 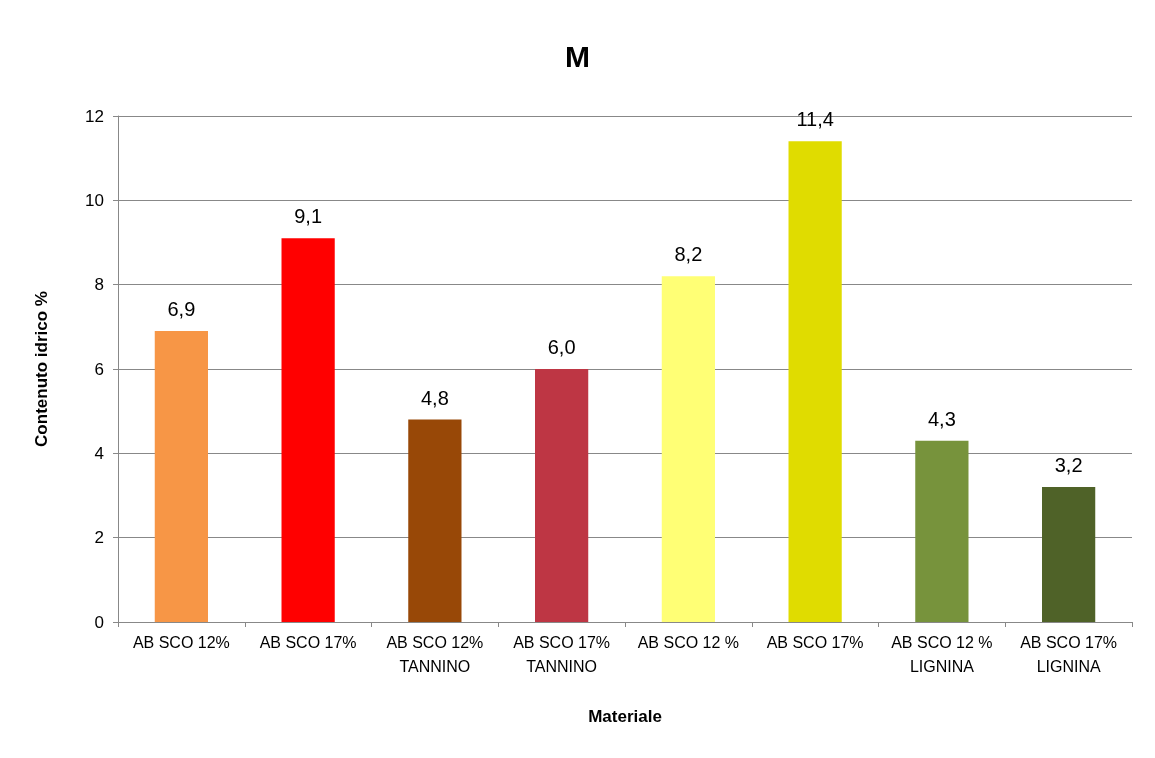 I want to click on y-tick-label: 8, so click(x=99, y=285).